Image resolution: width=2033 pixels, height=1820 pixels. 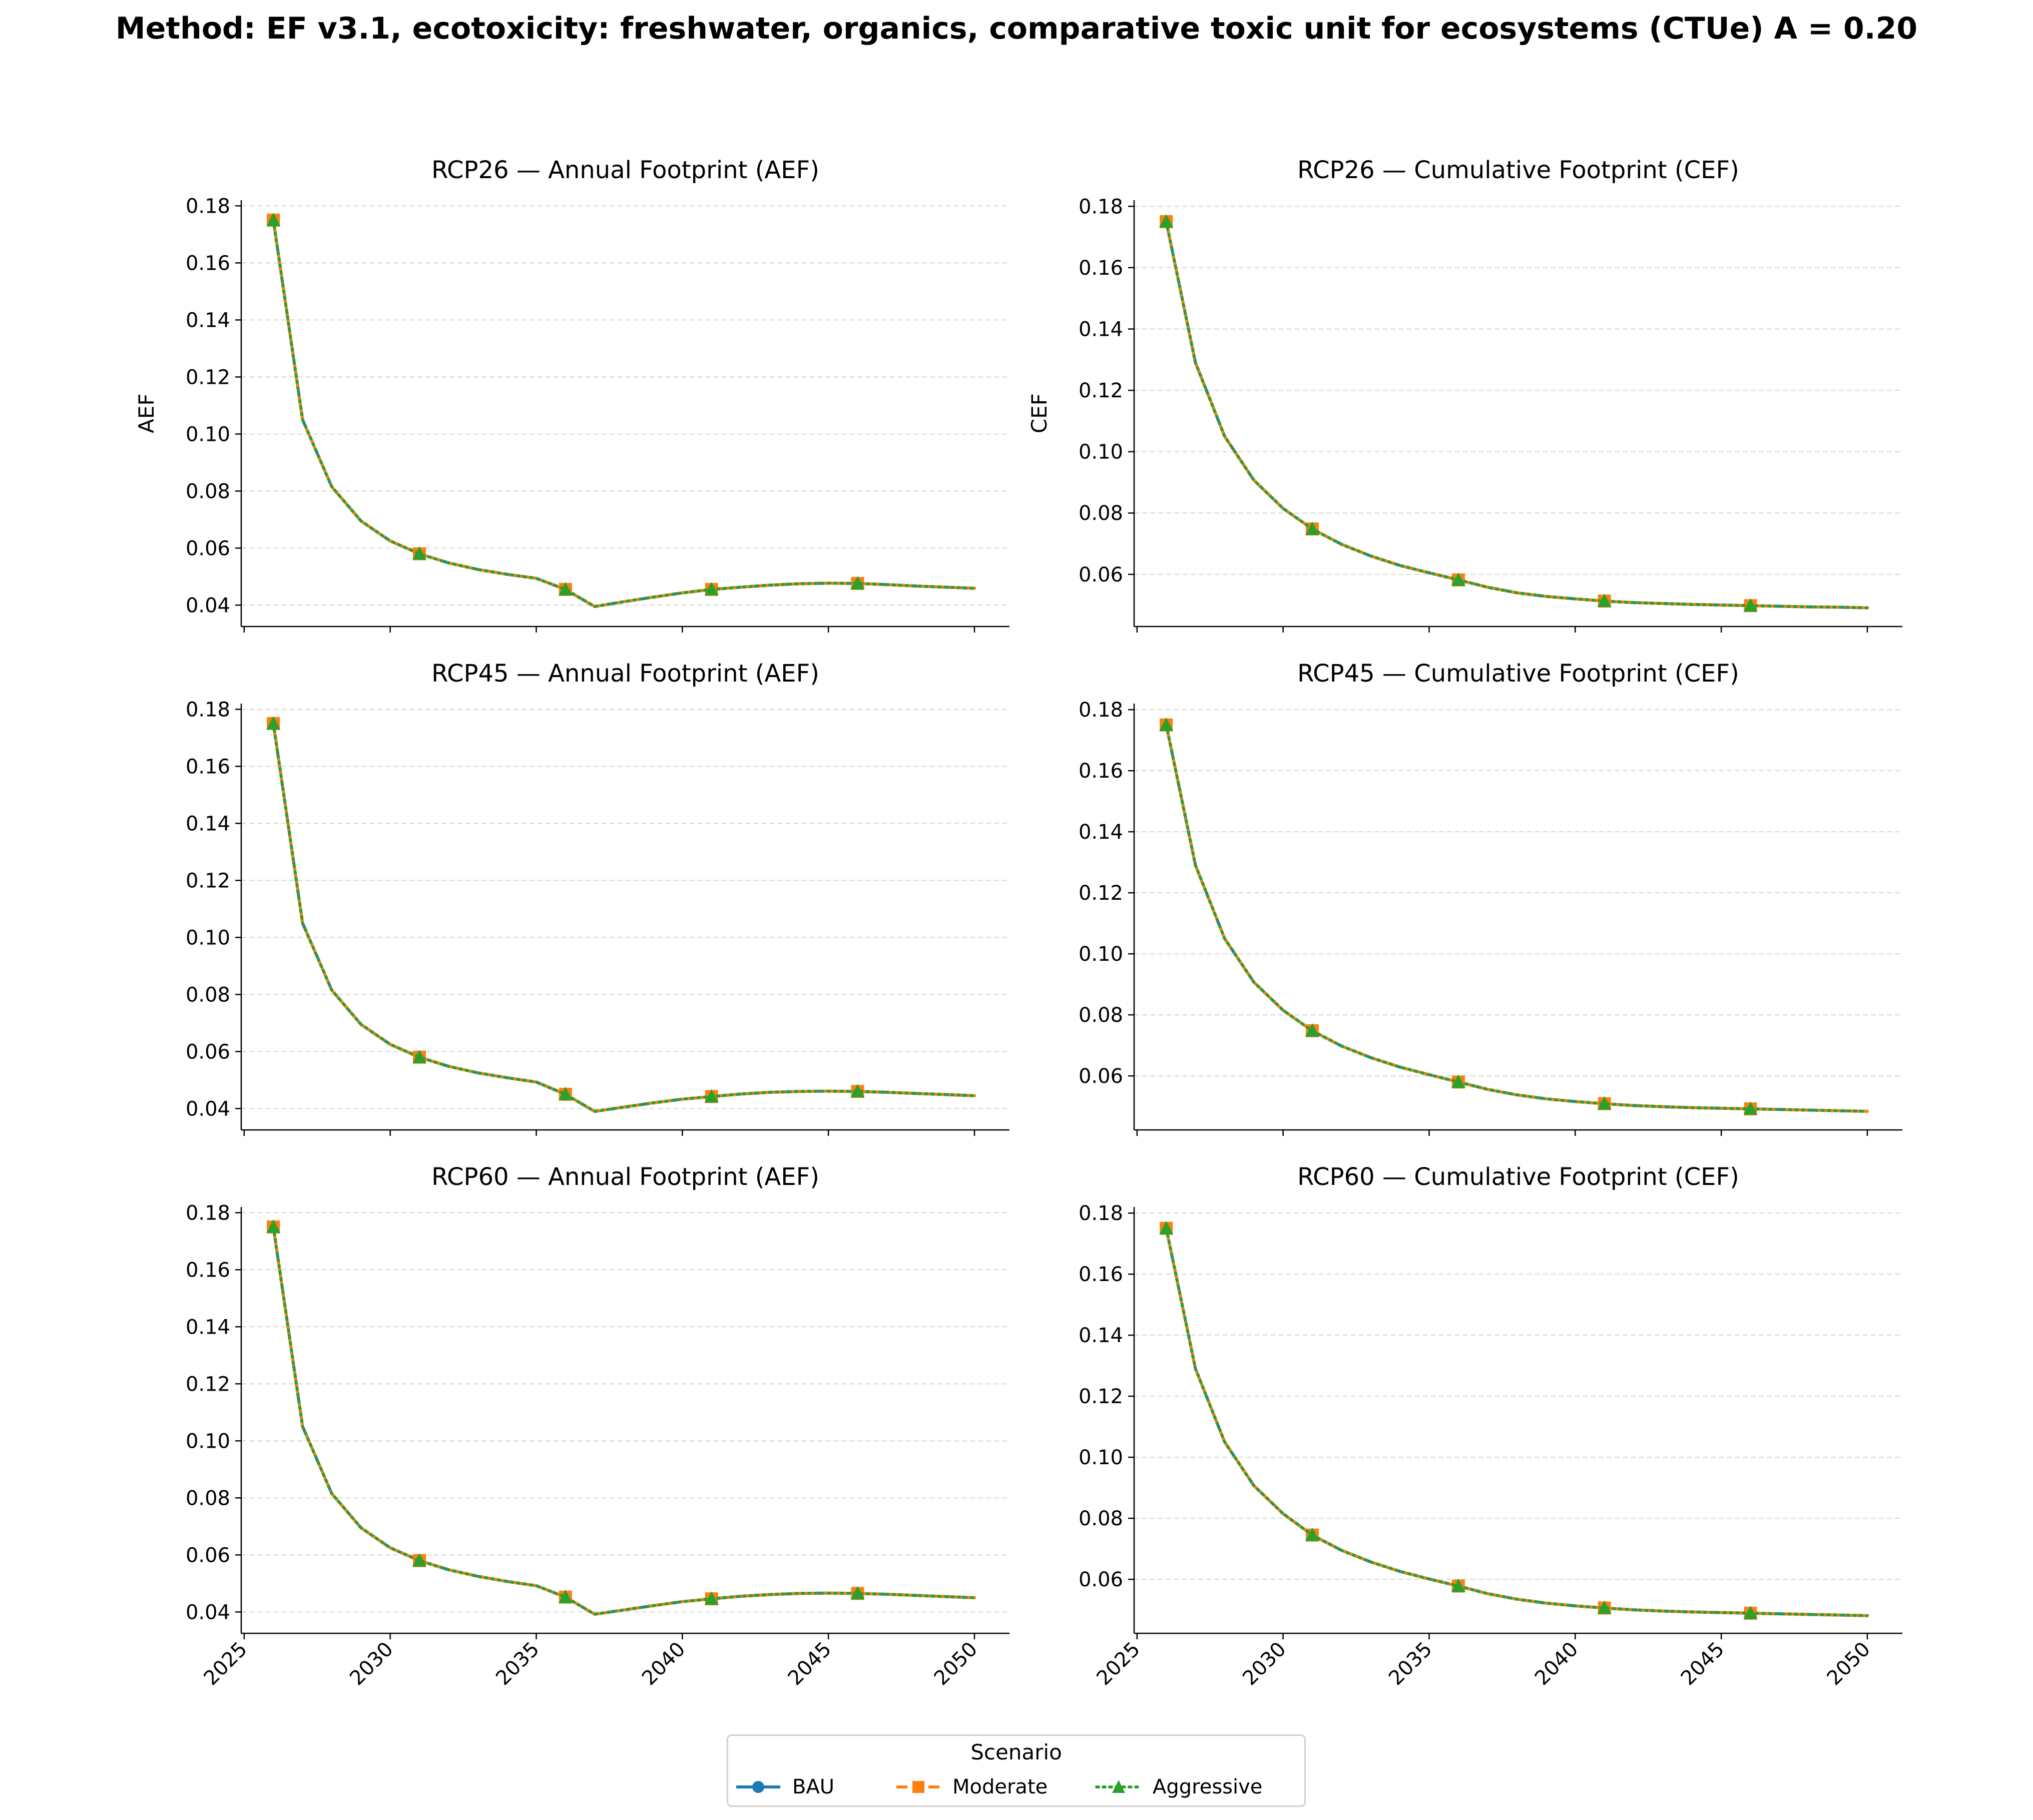 I want to click on legend-swatch-moderate, so click(x=918, y=1787).